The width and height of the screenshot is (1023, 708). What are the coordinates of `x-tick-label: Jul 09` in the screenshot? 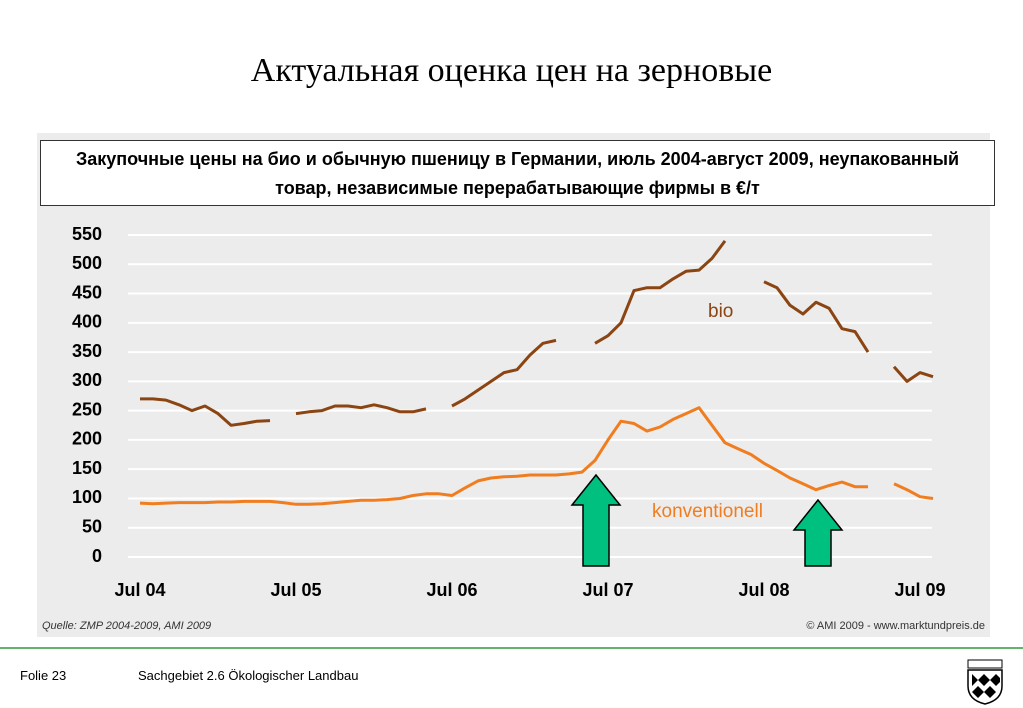 It's located at (919, 590).